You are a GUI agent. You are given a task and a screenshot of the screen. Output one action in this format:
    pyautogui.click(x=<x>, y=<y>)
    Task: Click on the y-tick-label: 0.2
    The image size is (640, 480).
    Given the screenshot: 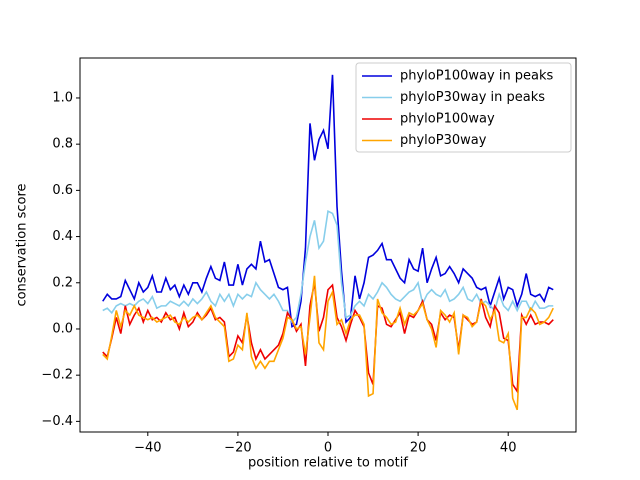 What is the action you would take?
    pyautogui.click(x=62, y=282)
    